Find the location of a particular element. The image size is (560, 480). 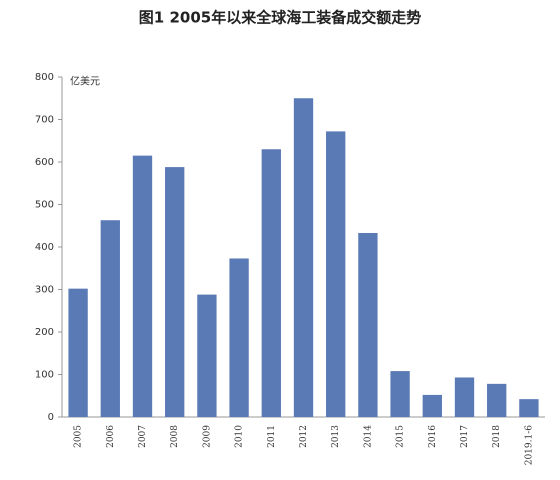

chart-title: 图1 2005年以来全球海工装备成交额走势 is located at coordinates (280, 18).